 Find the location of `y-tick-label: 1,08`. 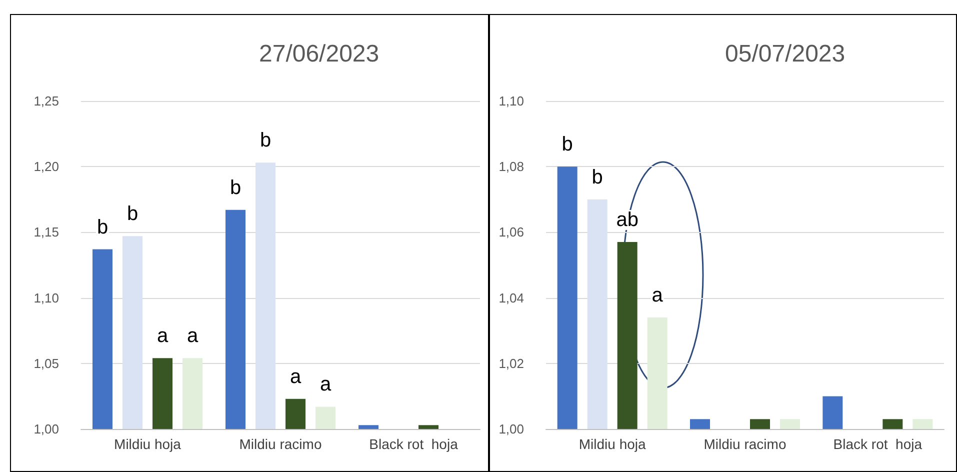

y-tick-label: 1,08 is located at coordinates (511, 166).